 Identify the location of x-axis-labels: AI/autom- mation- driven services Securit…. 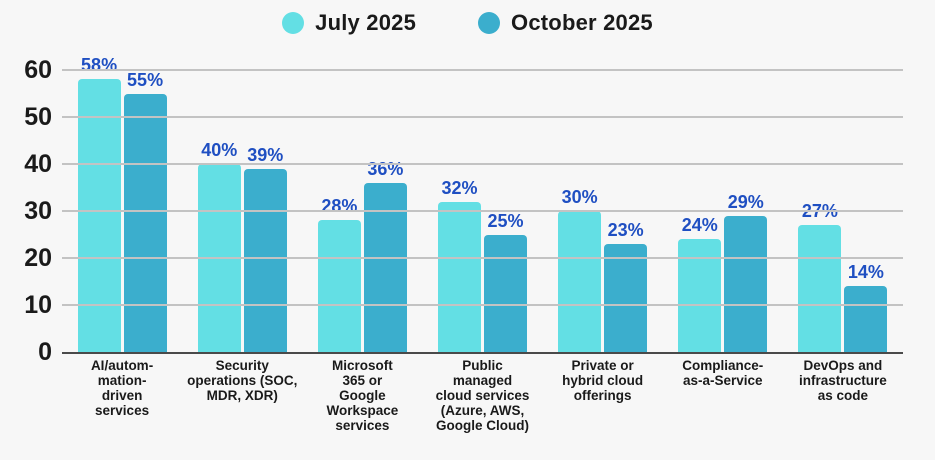
(482, 395).